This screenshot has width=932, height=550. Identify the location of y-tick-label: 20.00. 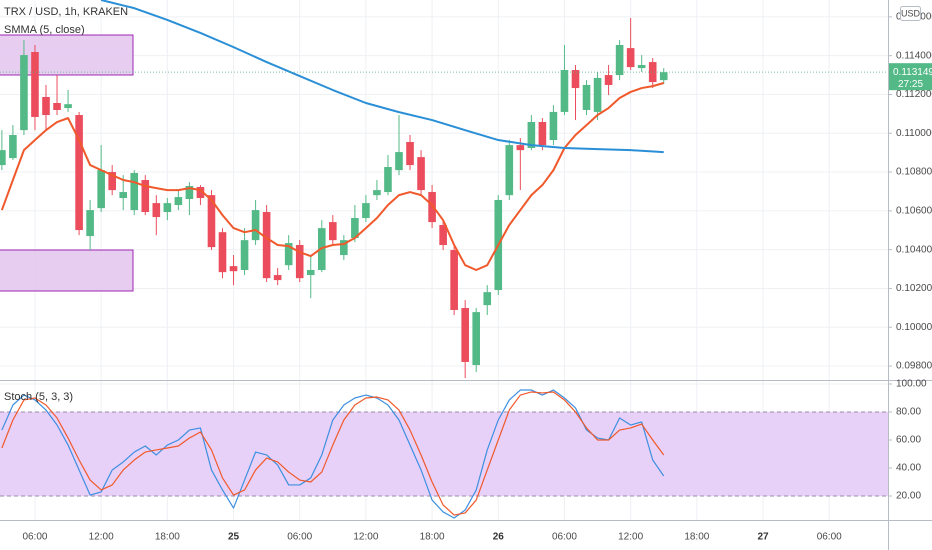
(908, 496).